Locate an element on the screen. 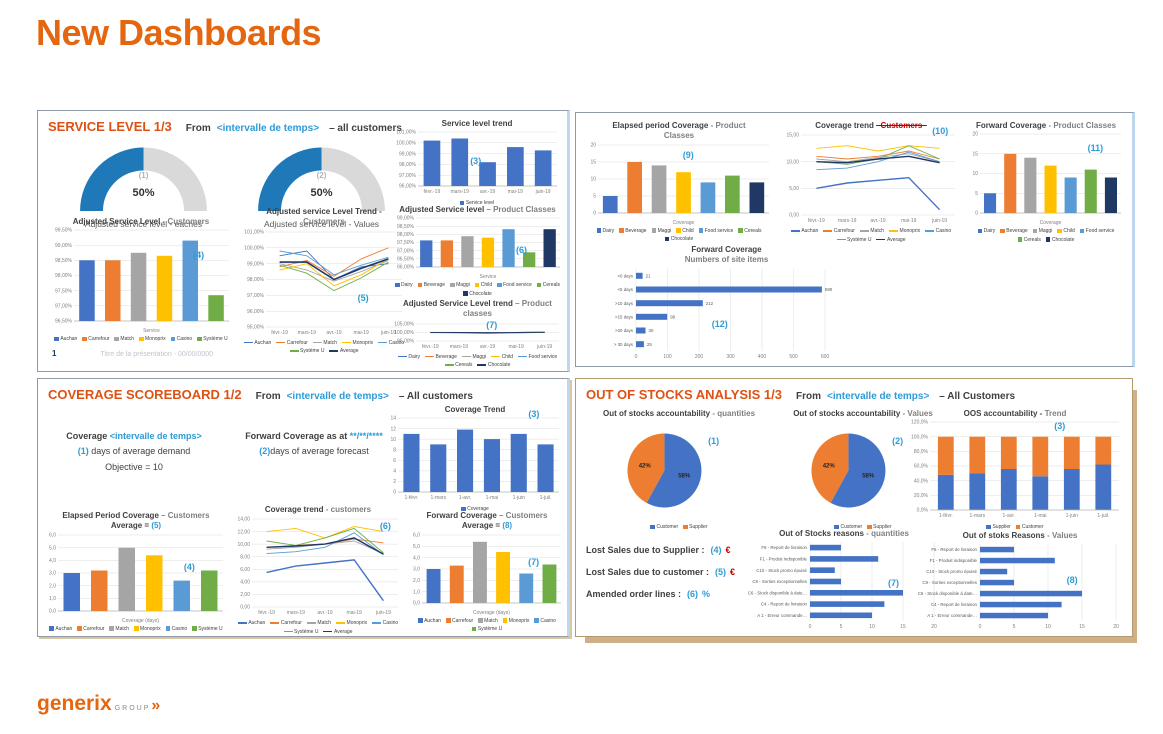 This screenshot has height=734, width=1163. chart-title-part: Elapsed Period Coverage is located at coordinates (112, 515).